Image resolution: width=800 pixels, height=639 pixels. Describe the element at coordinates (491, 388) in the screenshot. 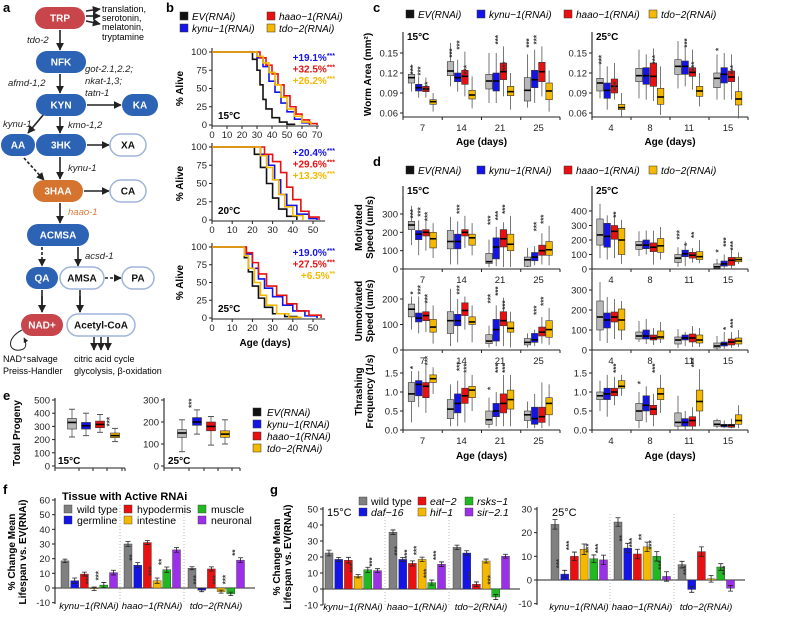

I see `significance-mark: *` at that location.